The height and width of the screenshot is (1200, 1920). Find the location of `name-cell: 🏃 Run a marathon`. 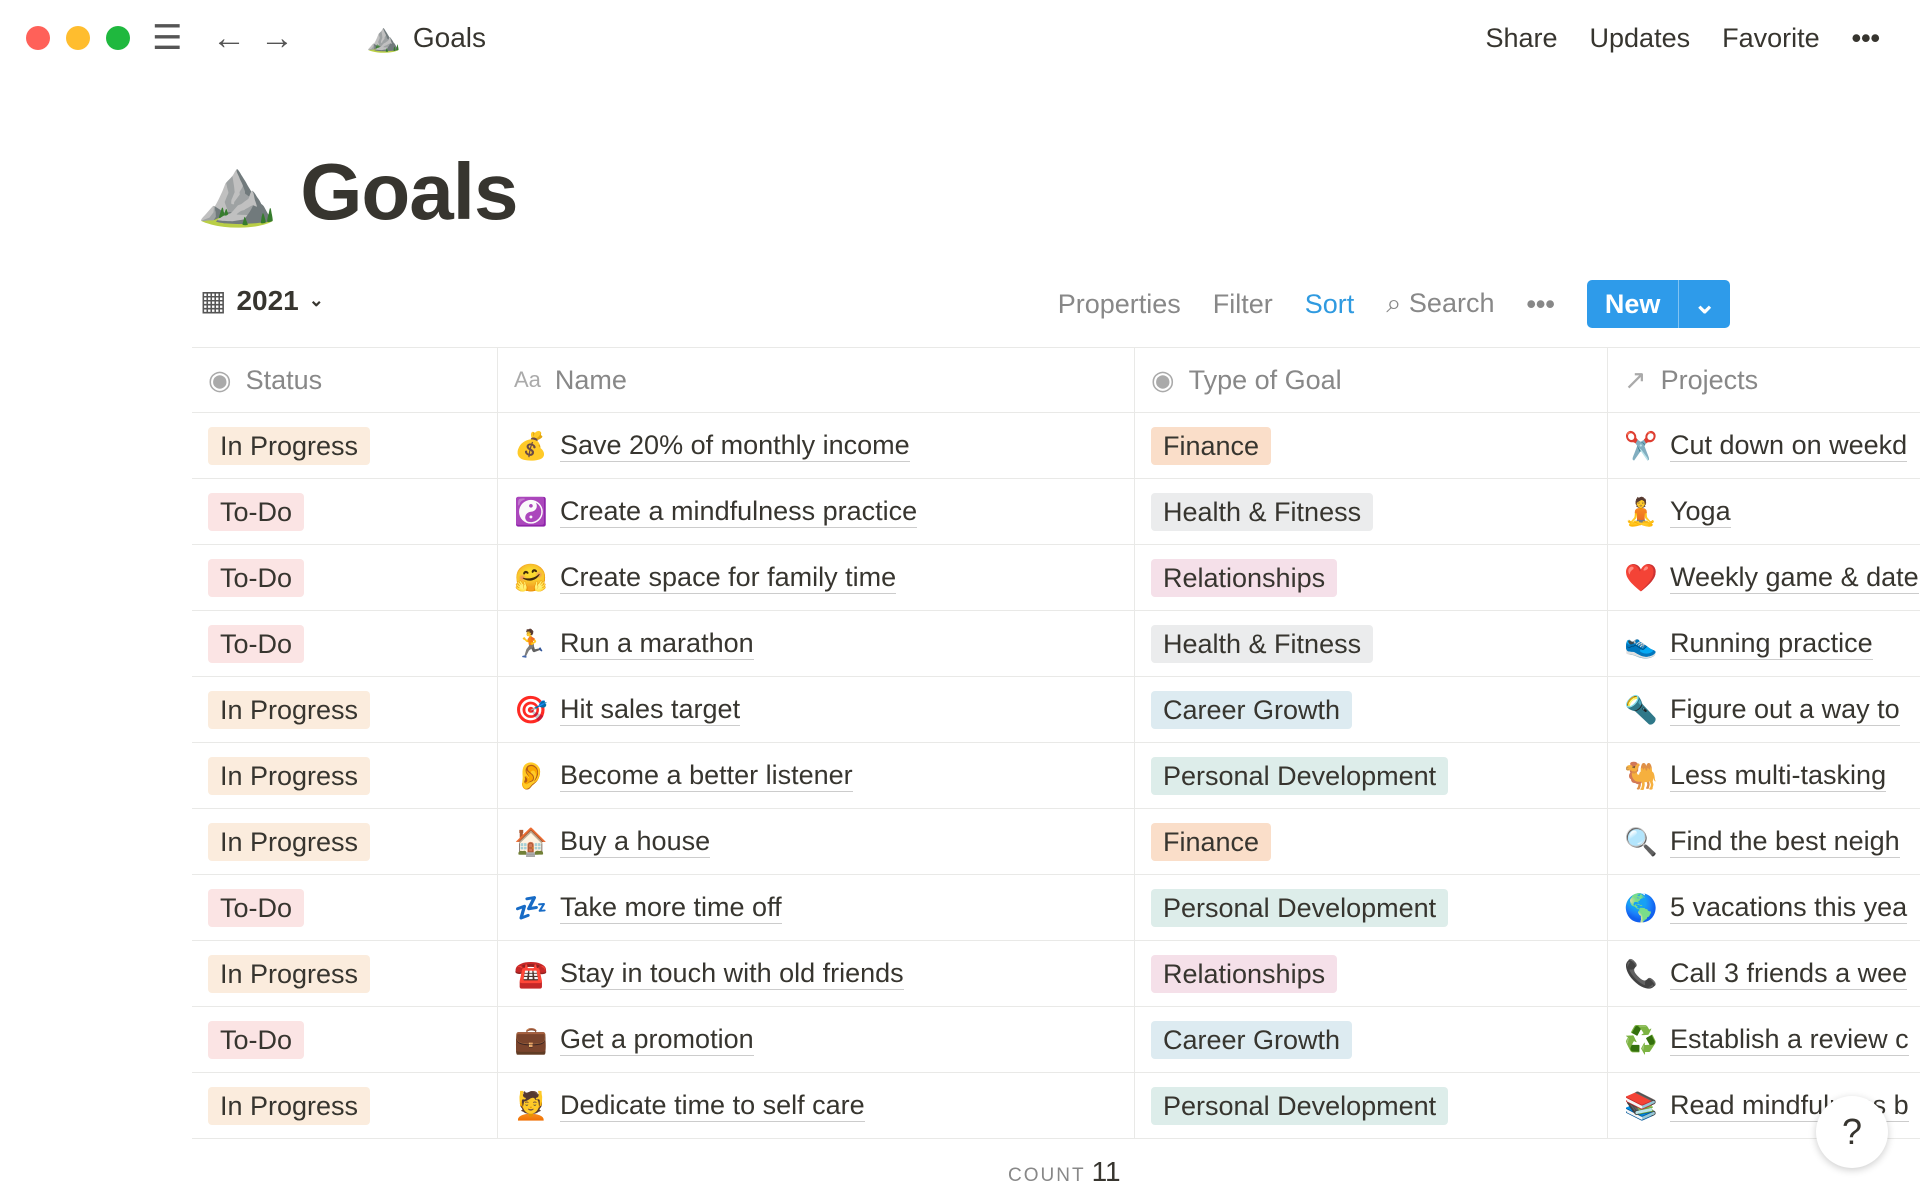

name-cell: 🏃 Run a marathon is located at coordinates (816, 643).